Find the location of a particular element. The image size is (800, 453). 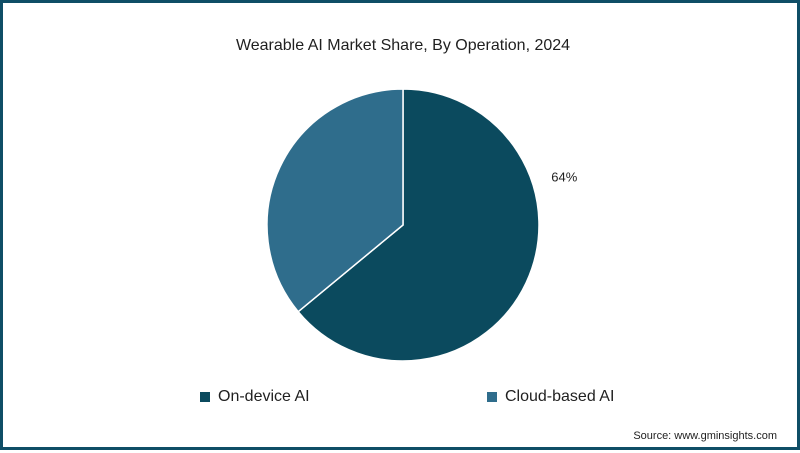

legend-swatch-on-device-ai is located at coordinates (205, 397).